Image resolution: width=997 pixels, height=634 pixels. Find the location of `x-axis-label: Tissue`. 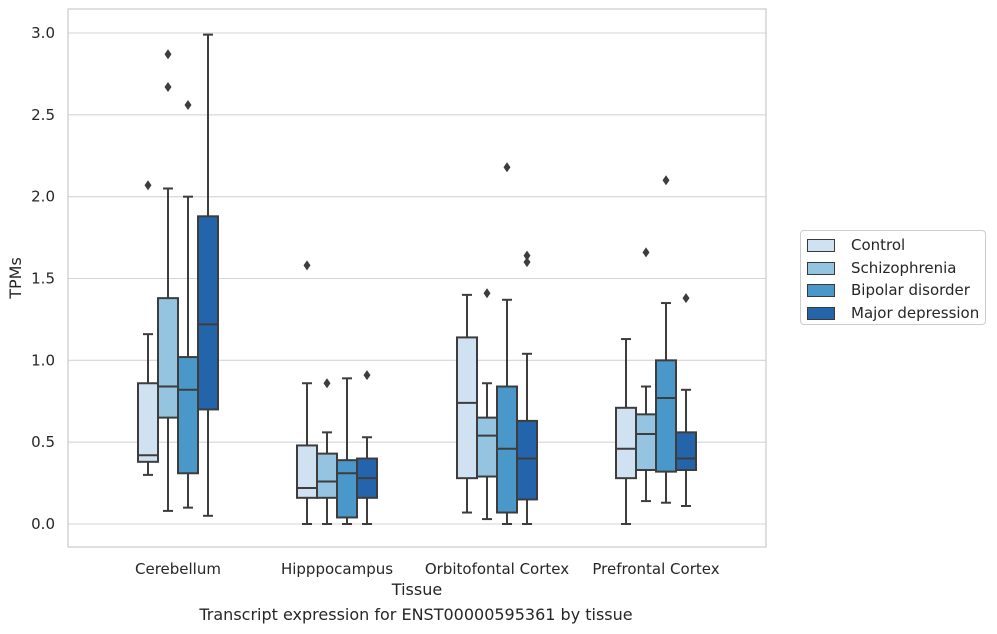

x-axis-label: Tissue is located at coordinates (416, 589).